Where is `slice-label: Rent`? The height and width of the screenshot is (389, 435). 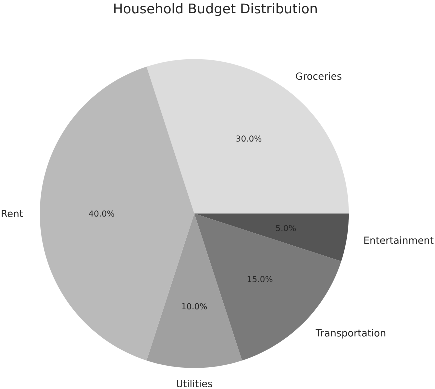 slice-label: Rent is located at coordinates (13, 214).